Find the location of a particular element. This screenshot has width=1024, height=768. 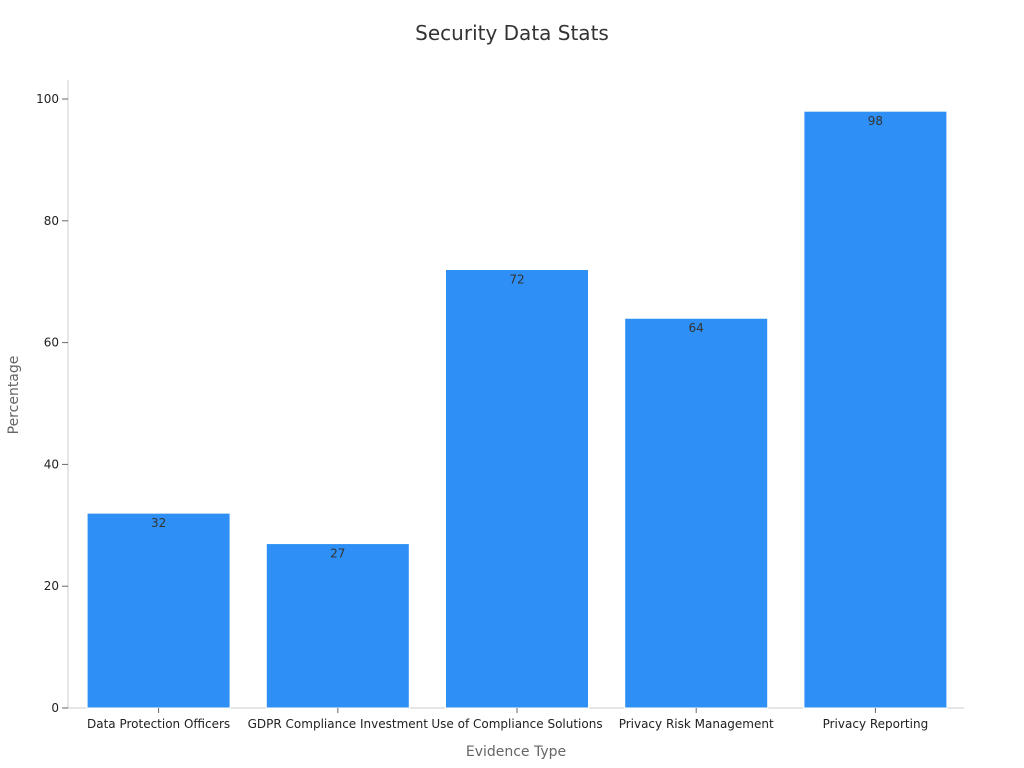

x-axis-title: Evidence Type is located at coordinates (516, 752).